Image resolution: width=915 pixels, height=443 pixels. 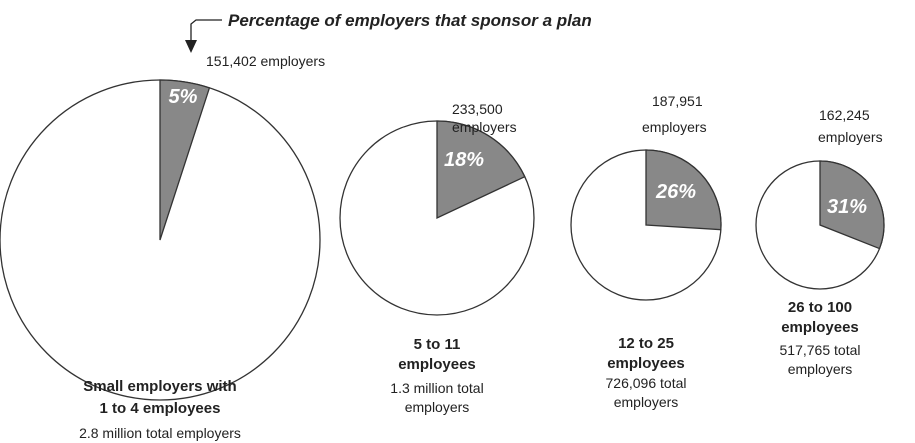 I want to click on pie-sponsor-percent-label: 31%, so click(x=847, y=207).